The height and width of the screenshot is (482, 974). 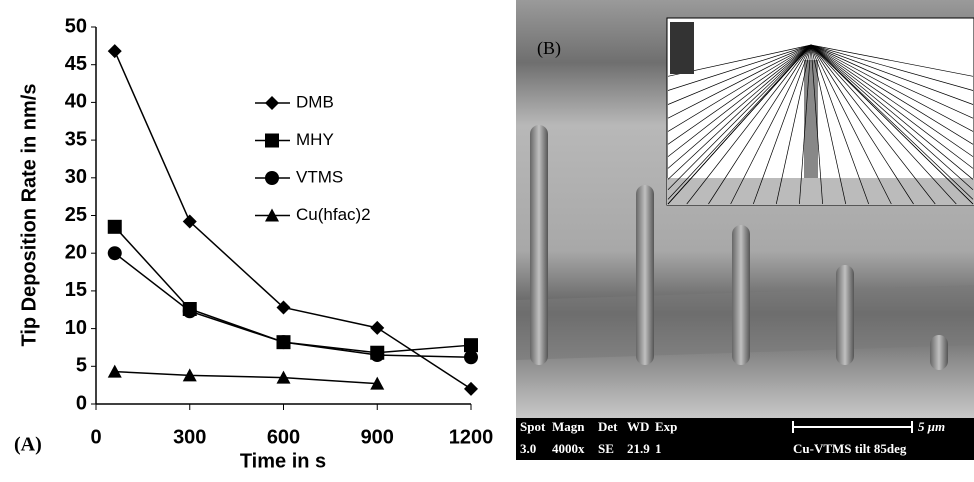 What do you see at coordinates (283, 461) in the screenshot?
I see `x-axis-label: Time in s` at bounding box center [283, 461].